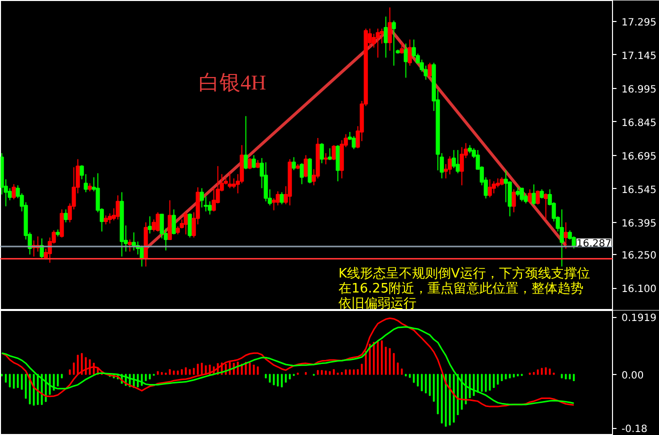 Image resolution: width=659 pixels, height=435 pixels. What do you see at coordinates (639, 224) in the screenshot?
I see `y-tick-label: 16.395` at bounding box center [639, 224].